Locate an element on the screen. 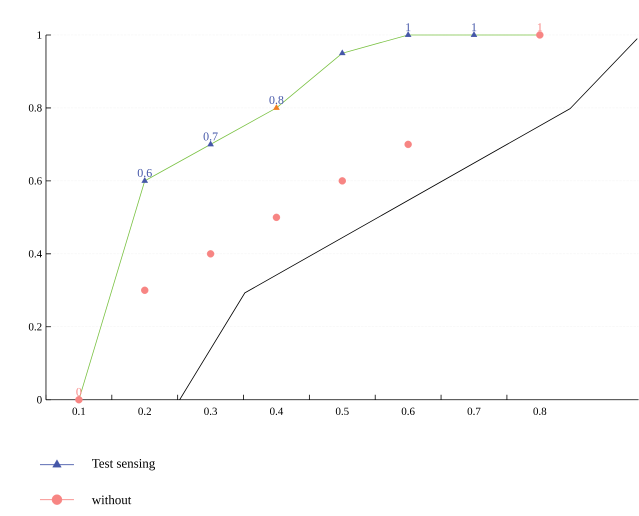  legend-label: Test sensing is located at coordinates (124, 465).